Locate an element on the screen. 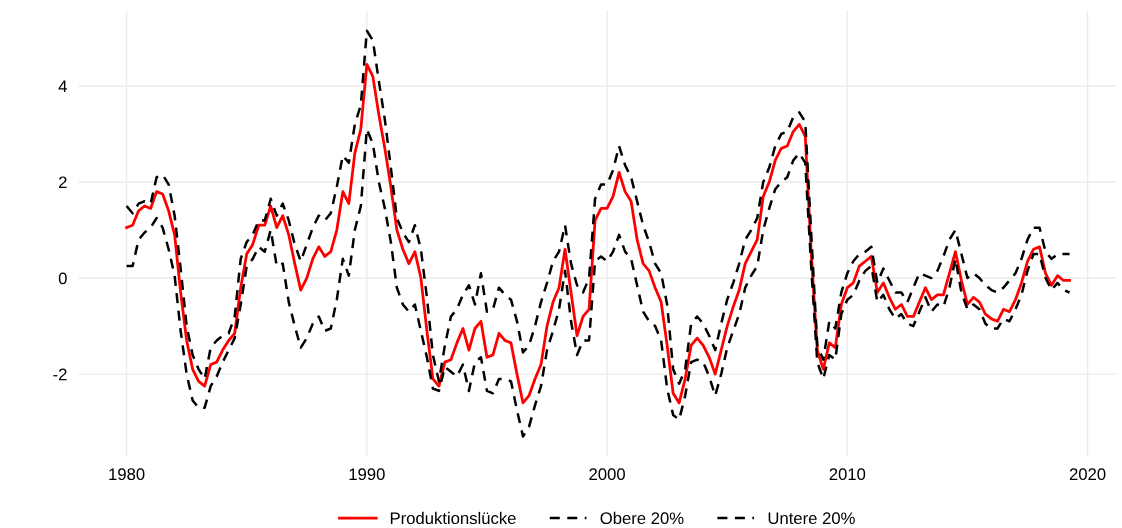  y-tick-label: 4 is located at coordinates (62, 86).